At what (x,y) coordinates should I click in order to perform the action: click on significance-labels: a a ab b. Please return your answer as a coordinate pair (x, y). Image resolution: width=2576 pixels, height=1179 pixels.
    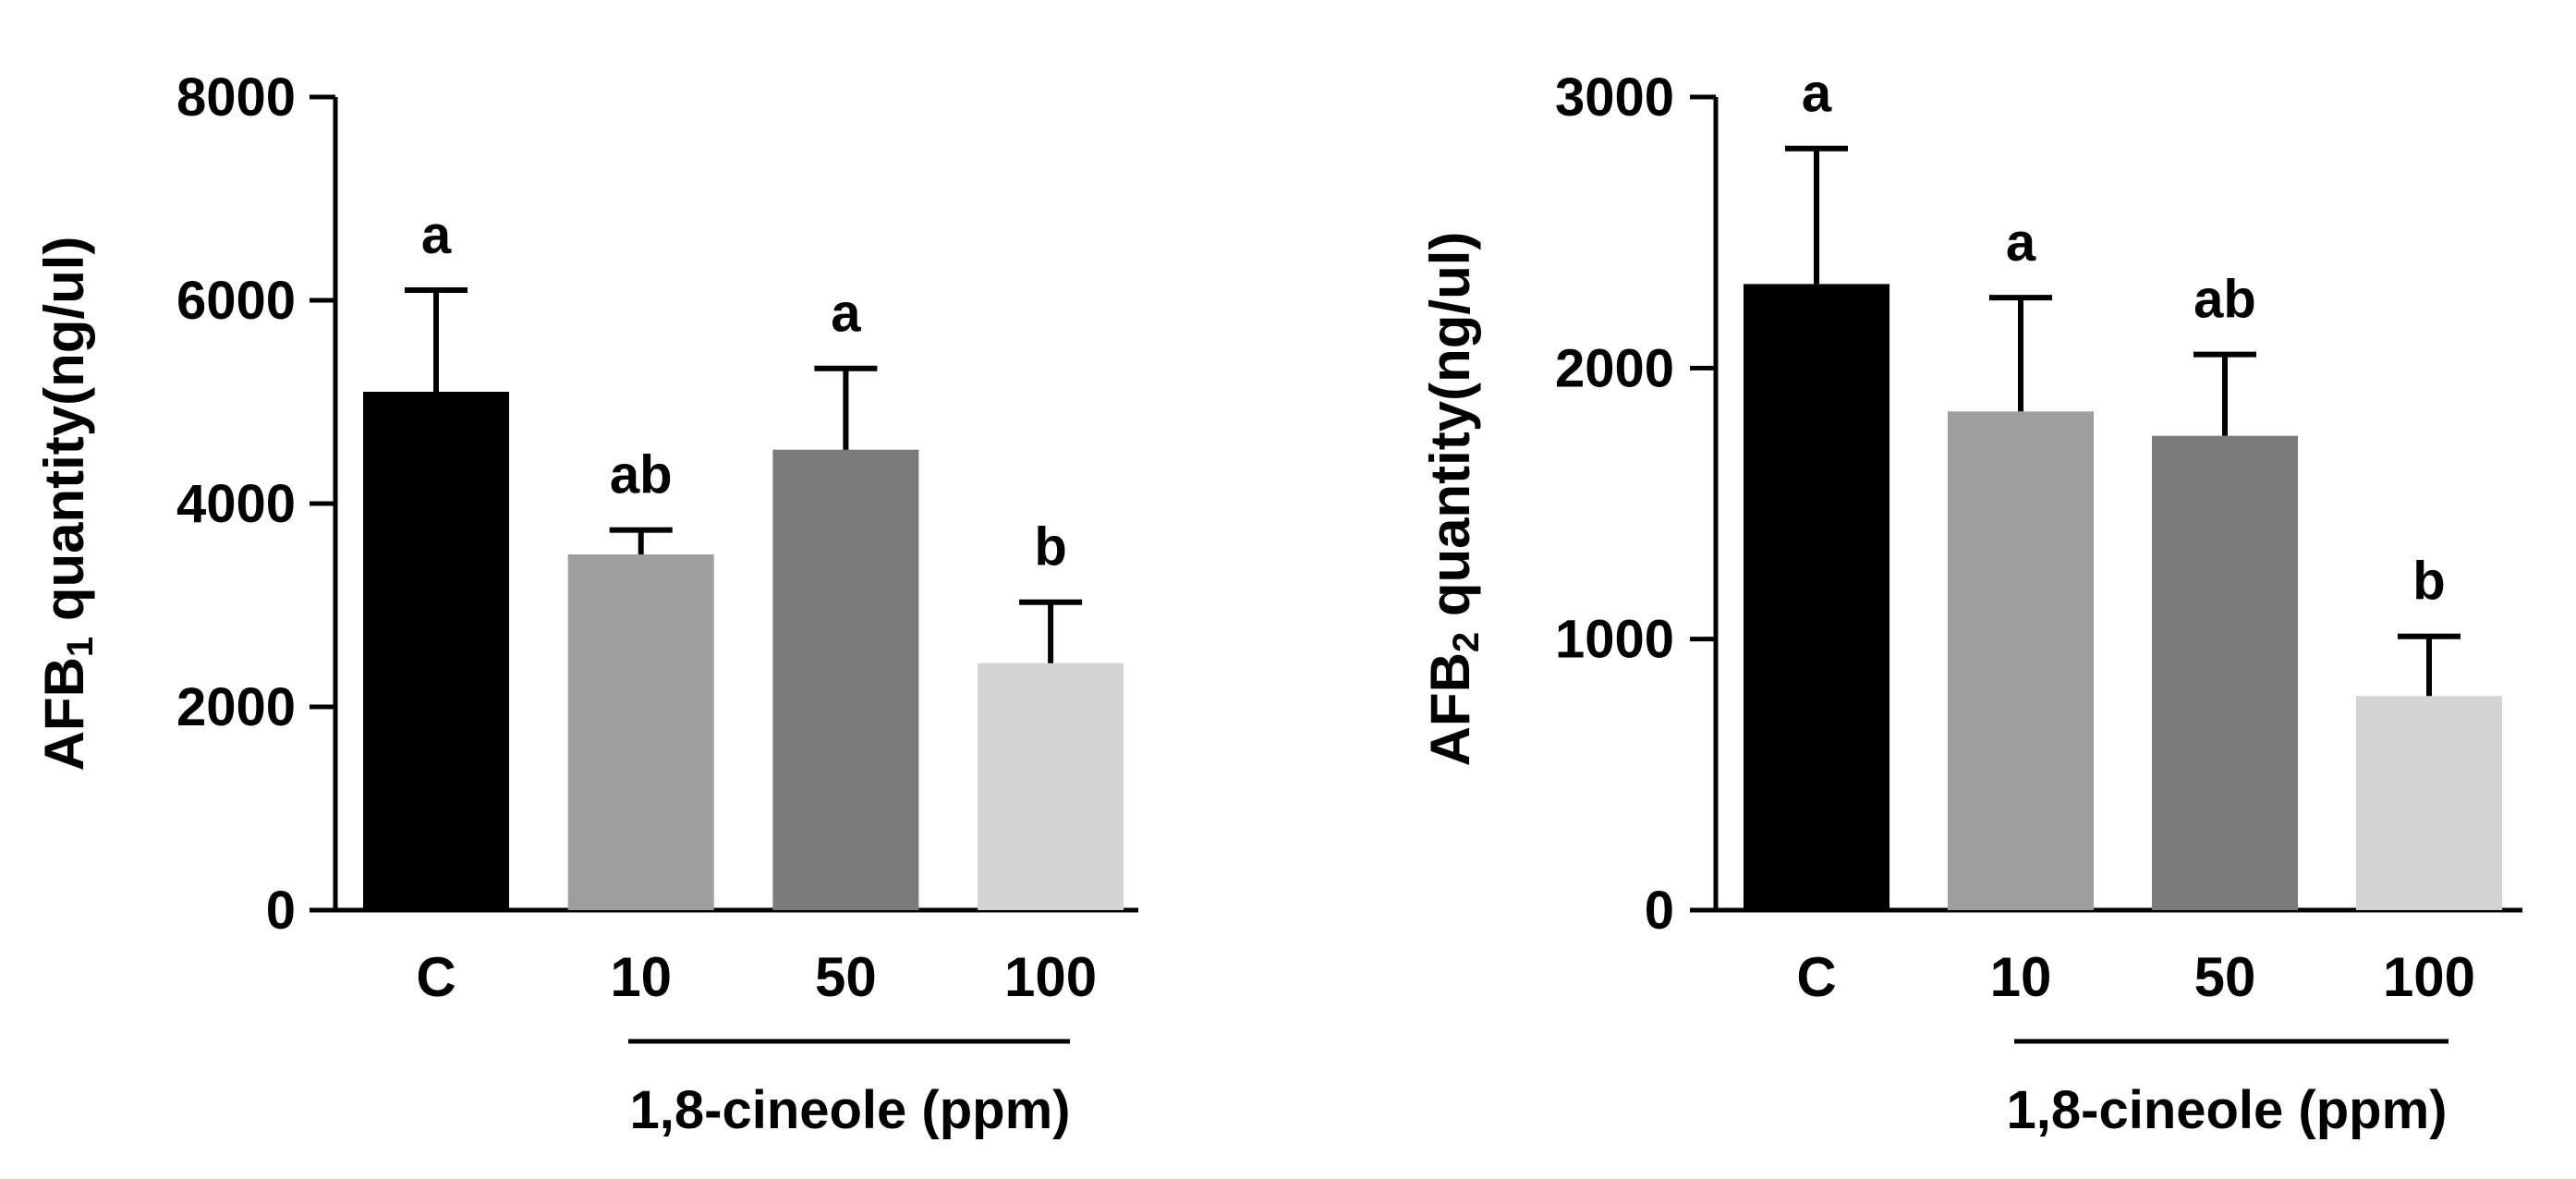
    Looking at the image, I should click on (2124, 338).